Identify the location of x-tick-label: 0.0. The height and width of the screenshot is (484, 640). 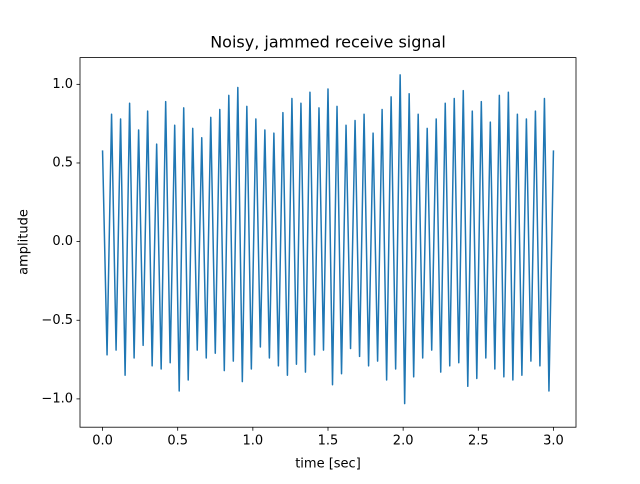
(102, 441).